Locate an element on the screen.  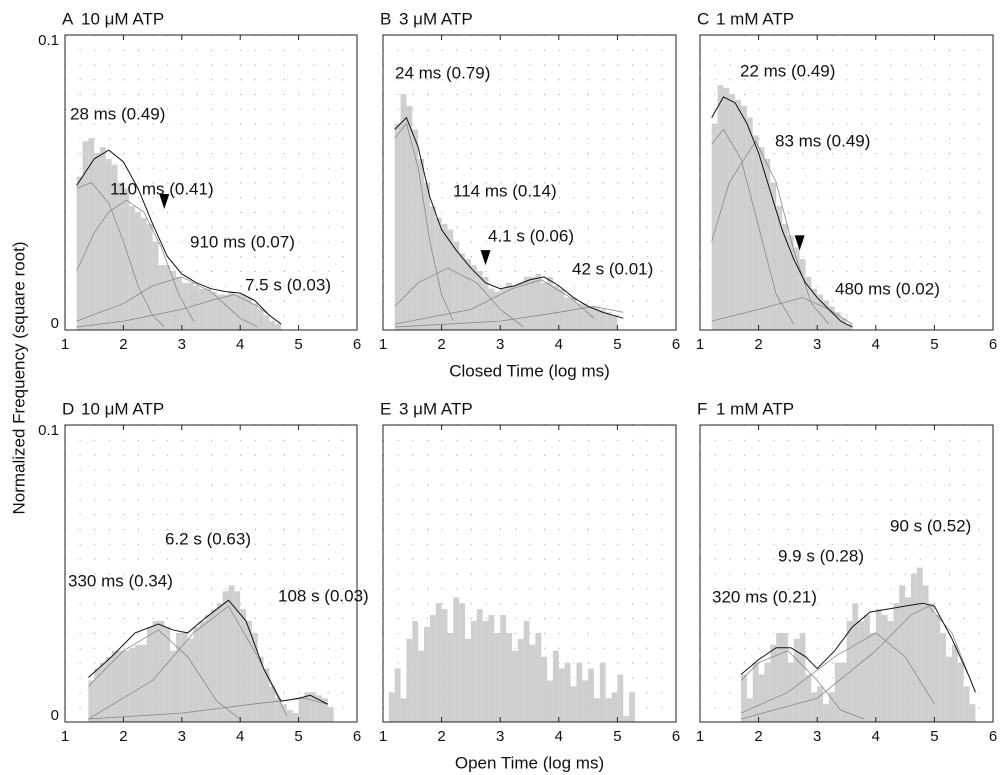
y-tick-label: 0 is located at coordinates (55, 323).